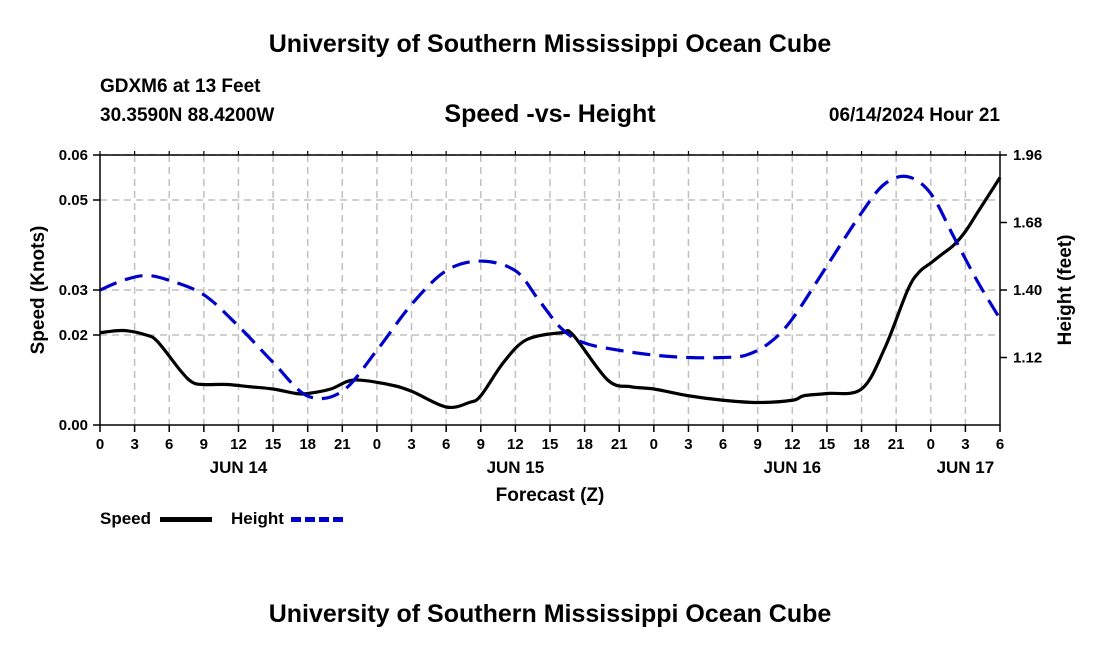 The height and width of the screenshot is (650, 1100). Describe the element at coordinates (1027, 155) in the screenshot. I see `y-tick-label-right: 1.96` at that location.